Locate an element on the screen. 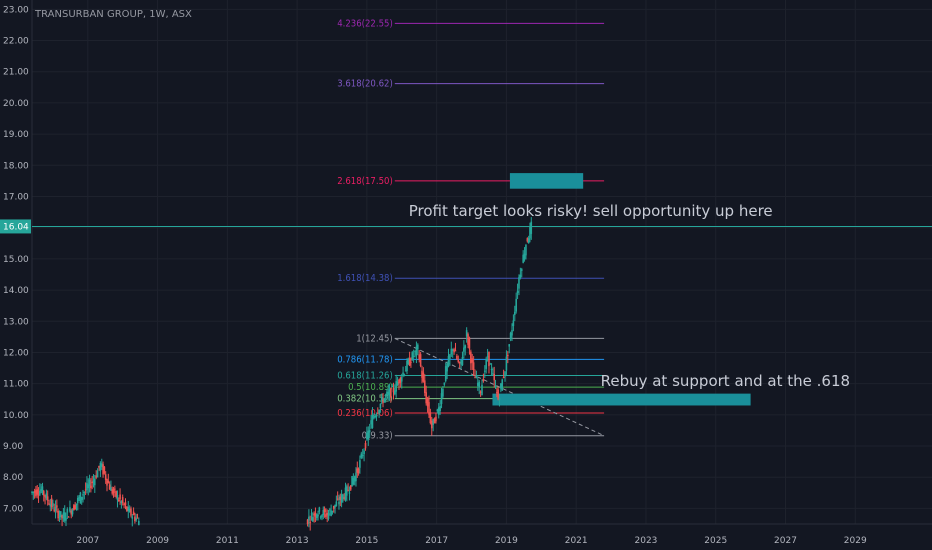 This screenshot has width=932, height=550. y-tick-label: 15.00 is located at coordinates (16, 260).